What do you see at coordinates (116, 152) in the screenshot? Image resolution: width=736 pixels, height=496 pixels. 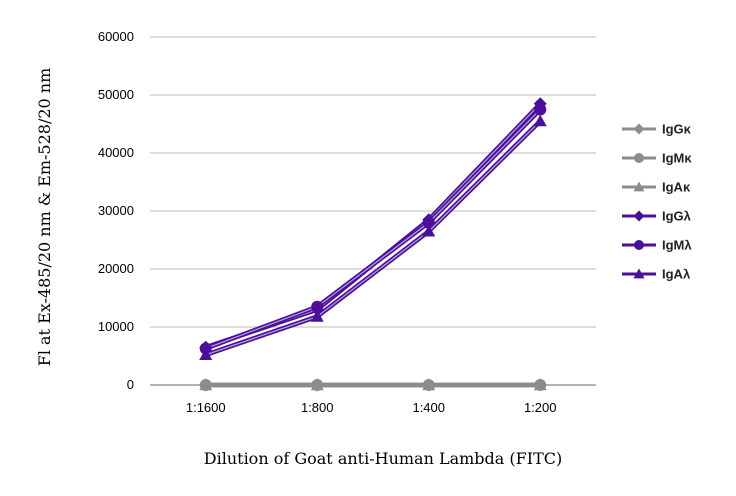 I see `y-tick-label: 40000` at bounding box center [116, 152].